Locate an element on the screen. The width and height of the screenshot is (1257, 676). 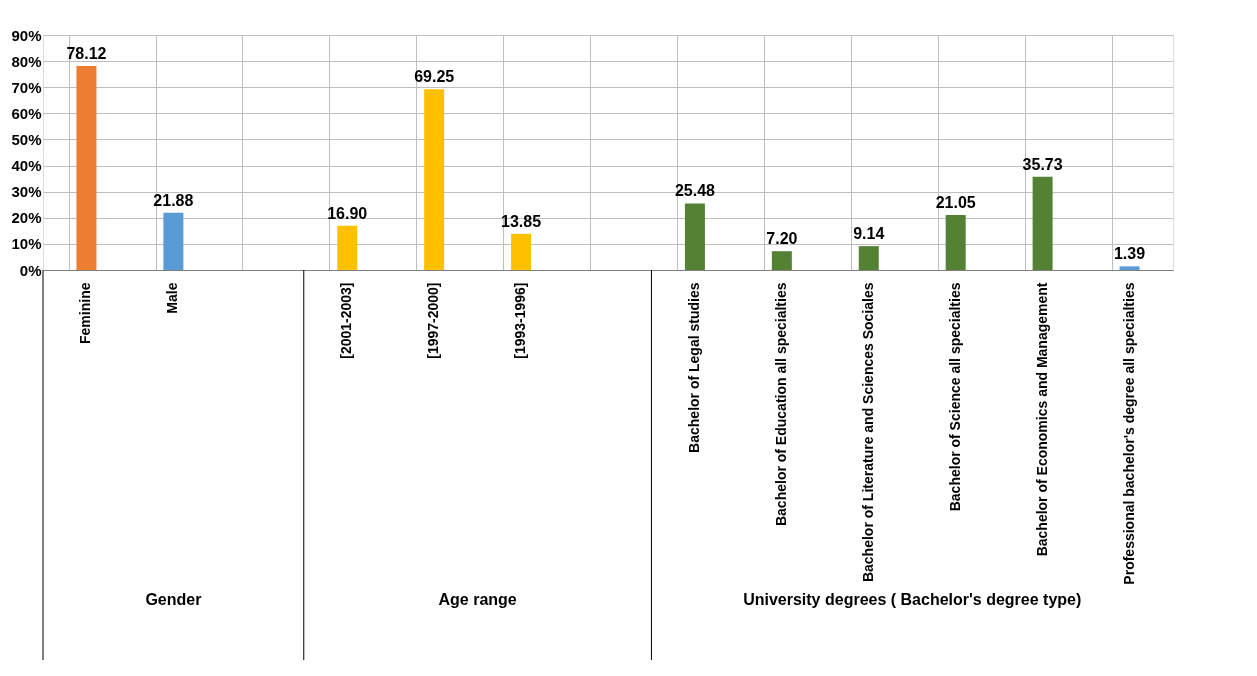
x-tick-label: [1993-1996] is located at coordinates (520, 320).